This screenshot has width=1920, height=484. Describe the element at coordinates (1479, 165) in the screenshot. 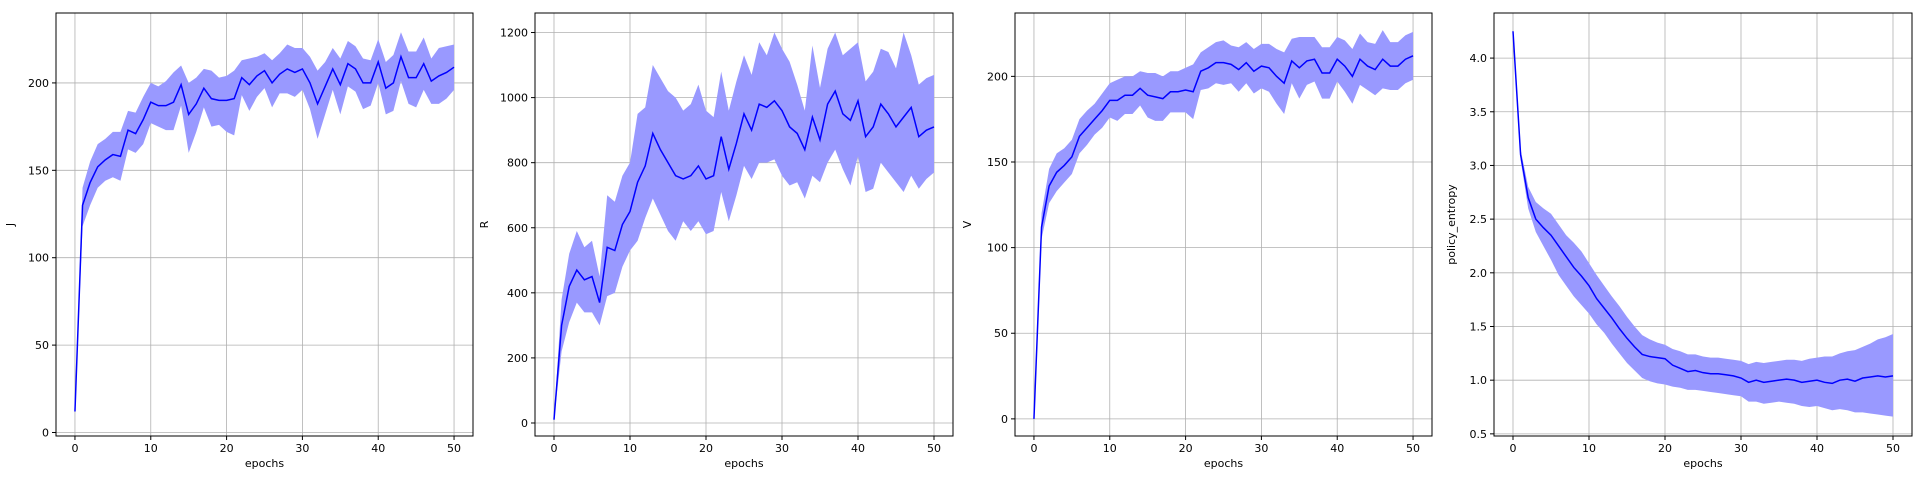

I see `y-tick-label: 3.0` at that location.